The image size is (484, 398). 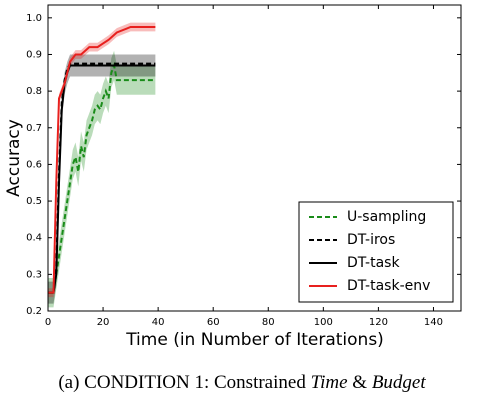 What do you see at coordinates (433, 322) in the screenshot?
I see `x-tick-label: 140` at bounding box center [433, 322].